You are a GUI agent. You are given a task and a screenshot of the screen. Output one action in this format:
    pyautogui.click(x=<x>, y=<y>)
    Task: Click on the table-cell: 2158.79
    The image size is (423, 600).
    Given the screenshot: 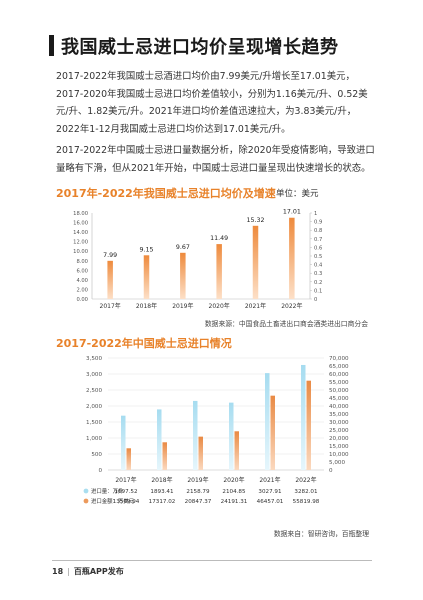 What is the action you would take?
    pyautogui.click(x=198, y=492)
    